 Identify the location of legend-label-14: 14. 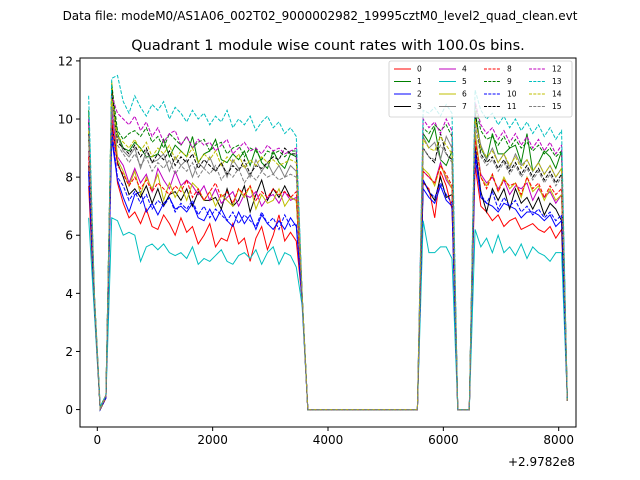
(557, 94).